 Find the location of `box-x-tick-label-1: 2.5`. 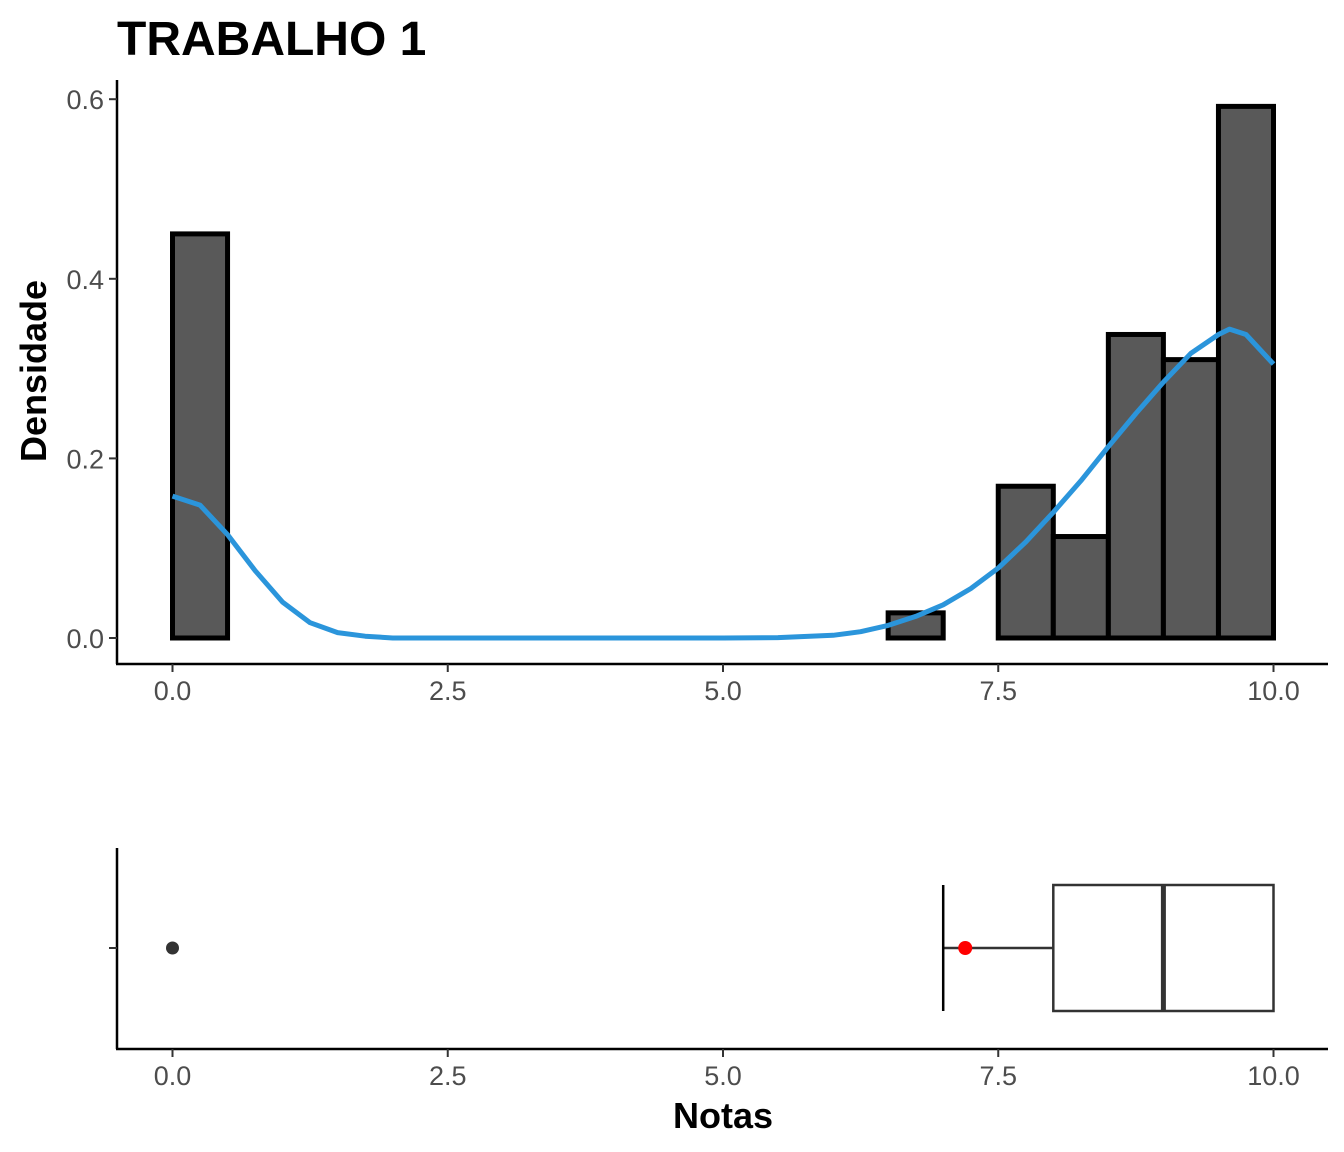

box-x-tick-label-1: 2.5 is located at coordinates (448, 1076).